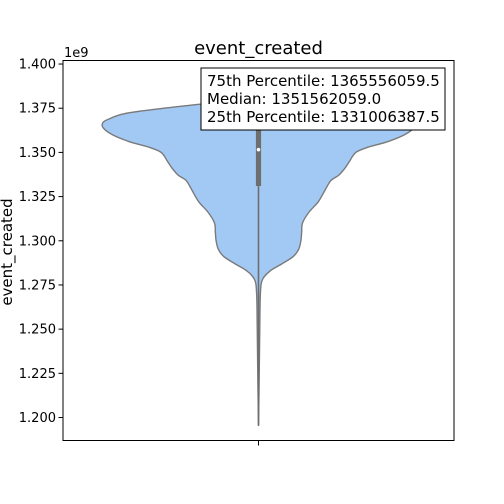  Describe the element at coordinates (258, 48) in the screenshot. I see `chart-title: event_created` at that location.